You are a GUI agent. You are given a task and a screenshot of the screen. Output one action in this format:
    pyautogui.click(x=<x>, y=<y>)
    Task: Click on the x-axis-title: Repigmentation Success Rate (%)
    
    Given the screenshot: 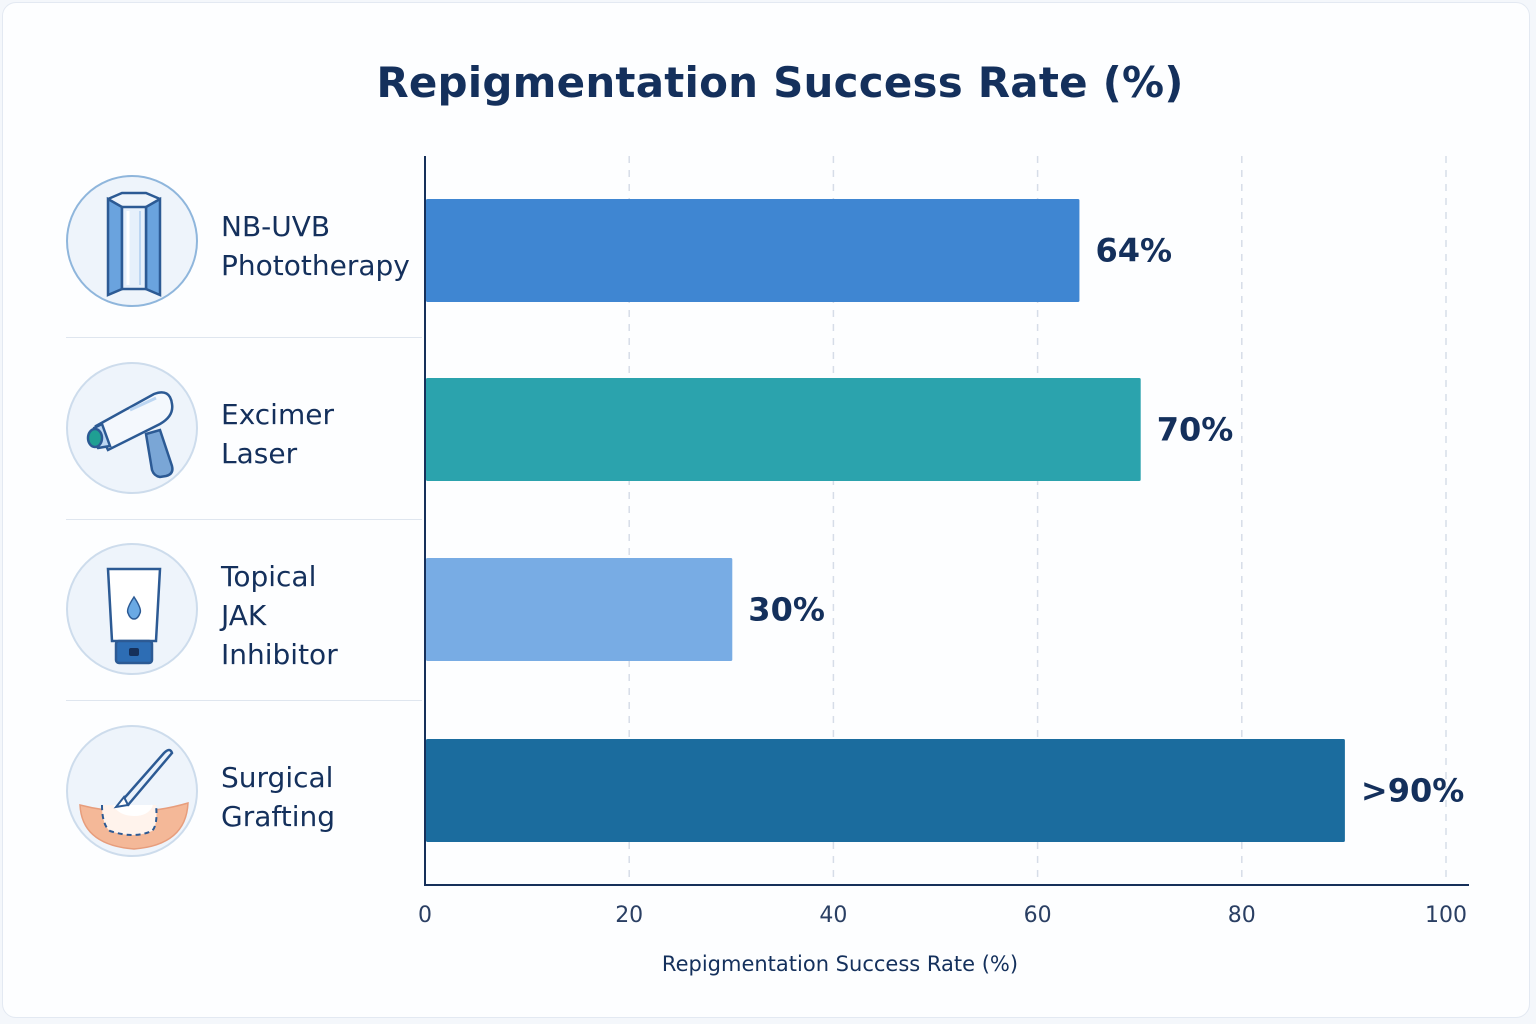 What is the action you would take?
    pyautogui.click(x=840, y=964)
    